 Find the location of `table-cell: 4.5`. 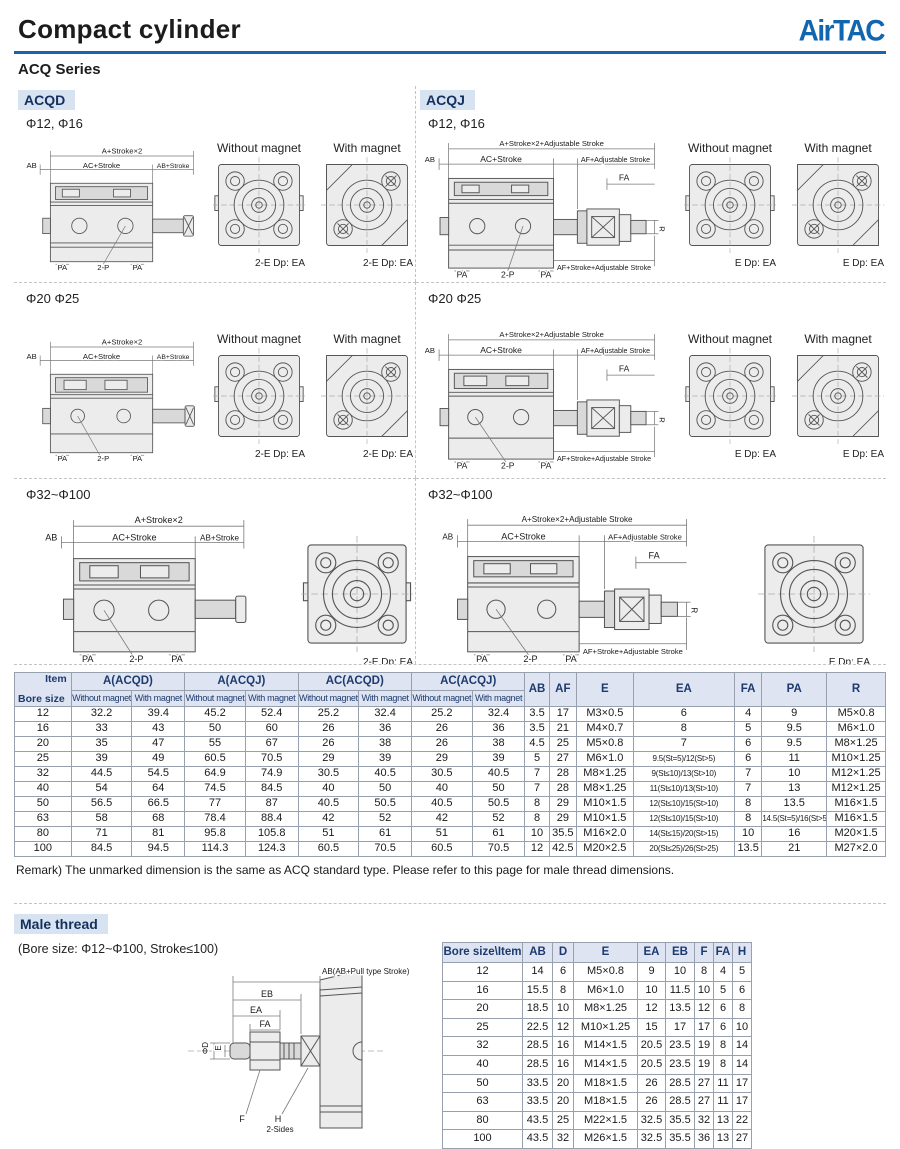

table-cell: 4.5 is located at coordinates (537, 744).